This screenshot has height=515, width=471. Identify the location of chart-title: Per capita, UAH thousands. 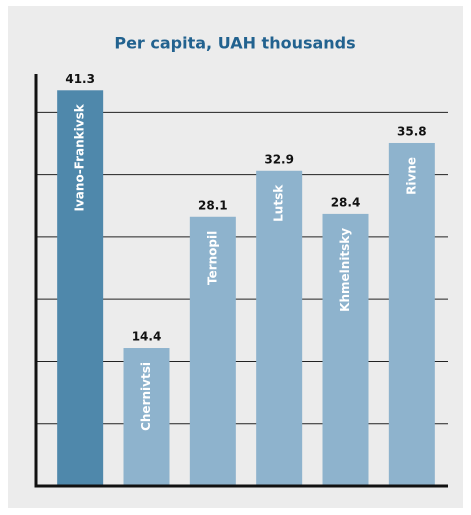
(234, 43).